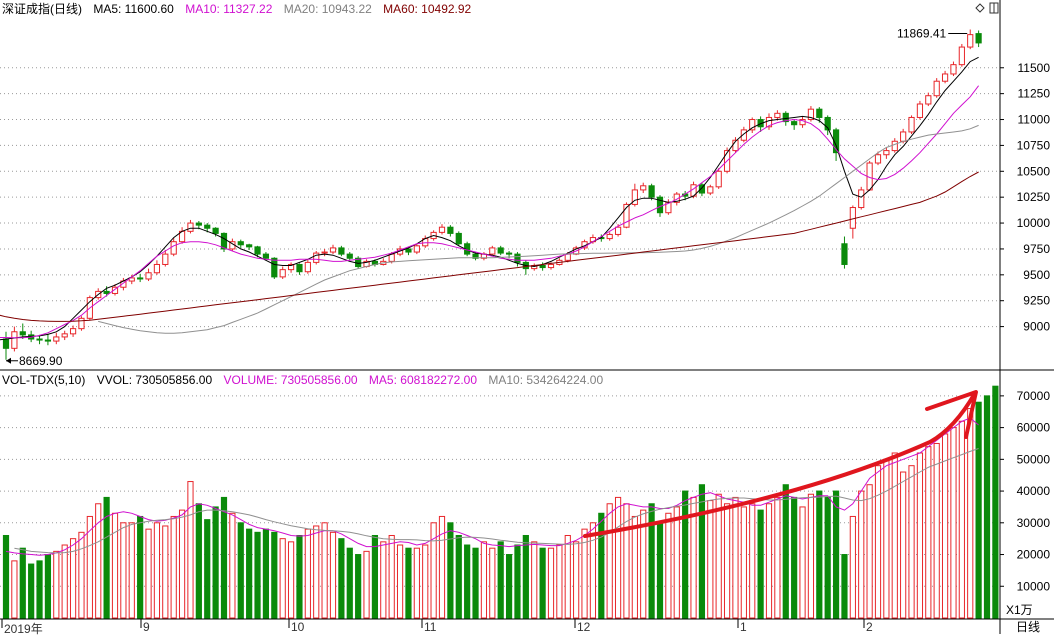 The height and width of the screenshot is (637, 1054). Describe the element at coordinates (1028, 627) in the screenshot. I see `period-label: 日线` at that location.